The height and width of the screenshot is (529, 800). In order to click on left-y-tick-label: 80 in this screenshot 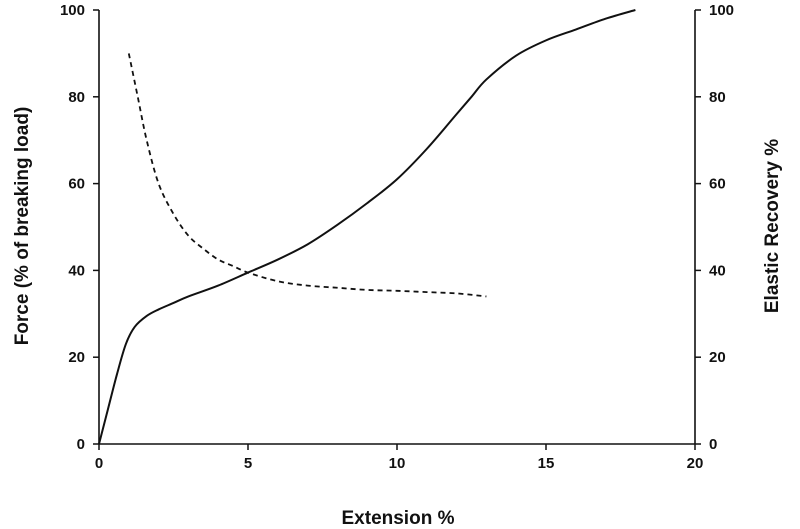, I will do `click(76, 97)`.